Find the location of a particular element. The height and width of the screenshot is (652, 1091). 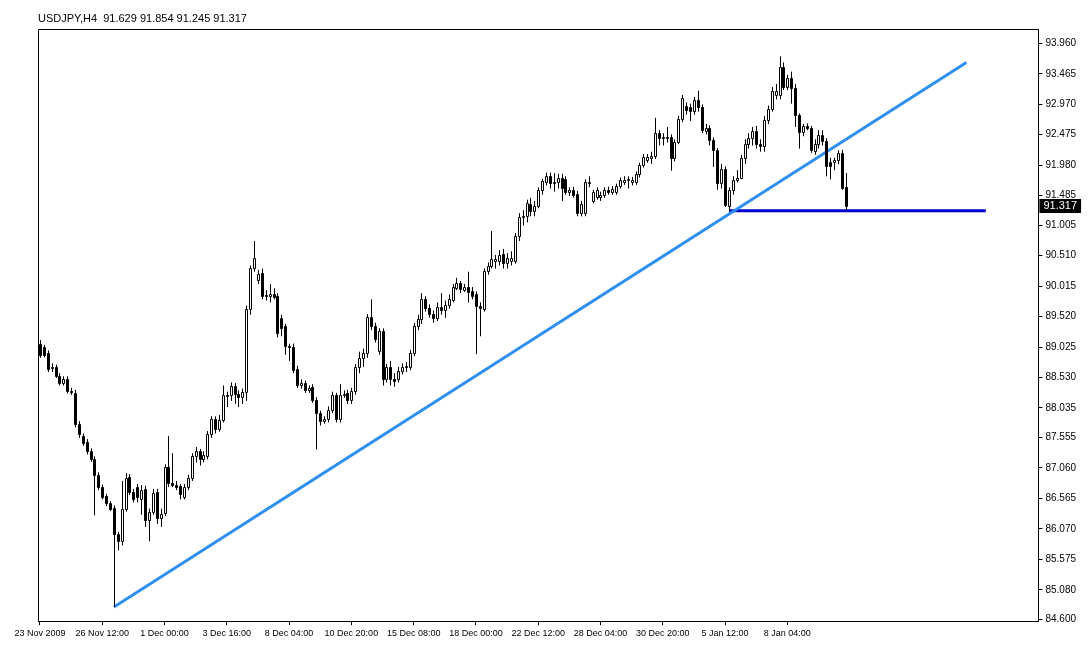

y-tick-label: 90.015 is located at coordinates (1061, 285).